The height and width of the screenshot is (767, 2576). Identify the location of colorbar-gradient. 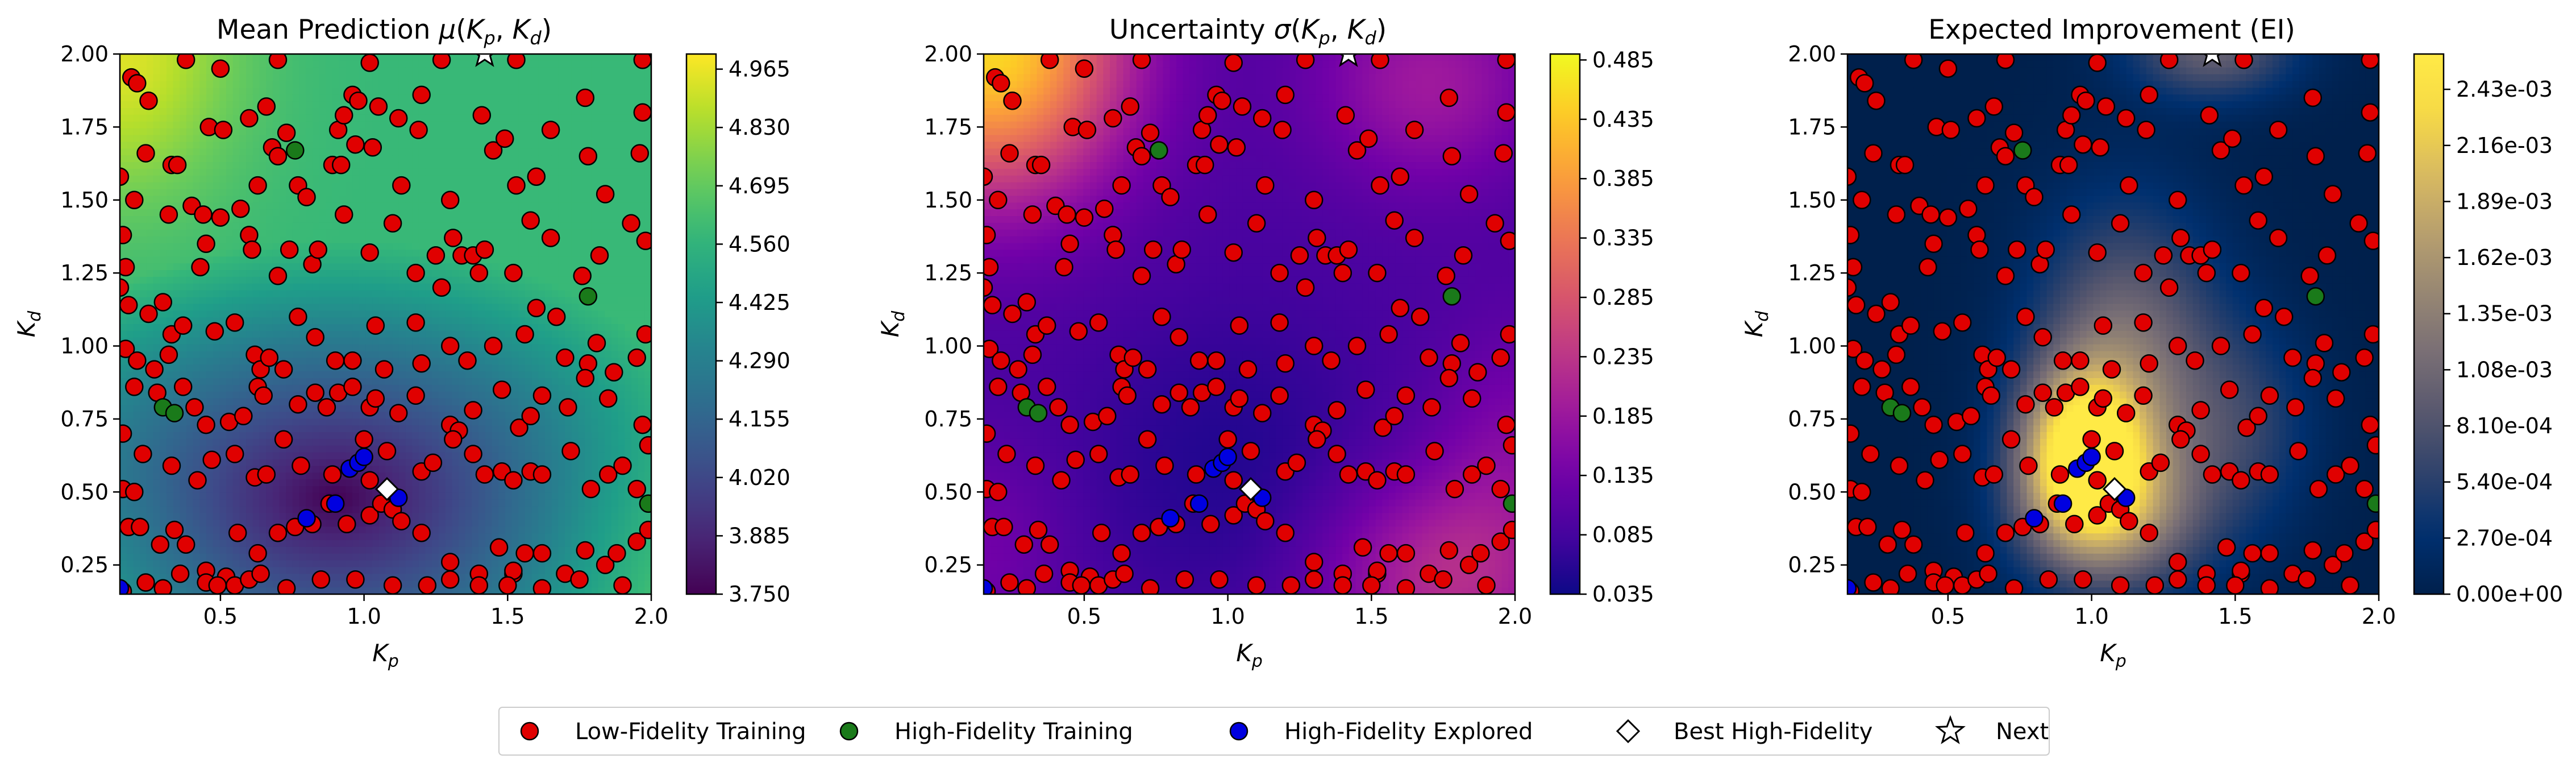
(701, 324).